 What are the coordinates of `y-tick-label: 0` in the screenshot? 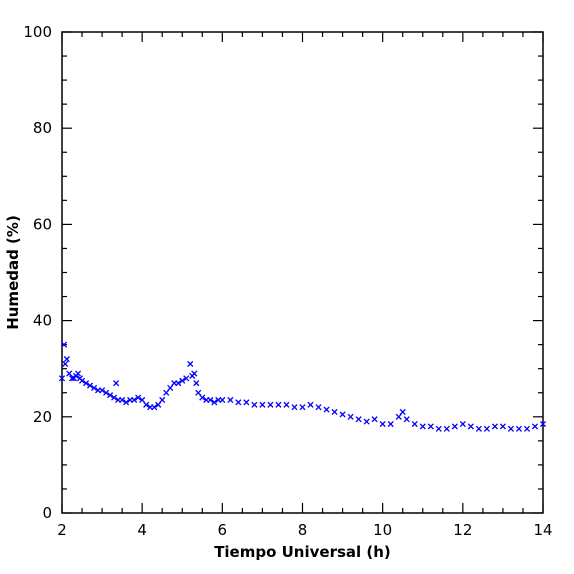 It's located at (47, 513).